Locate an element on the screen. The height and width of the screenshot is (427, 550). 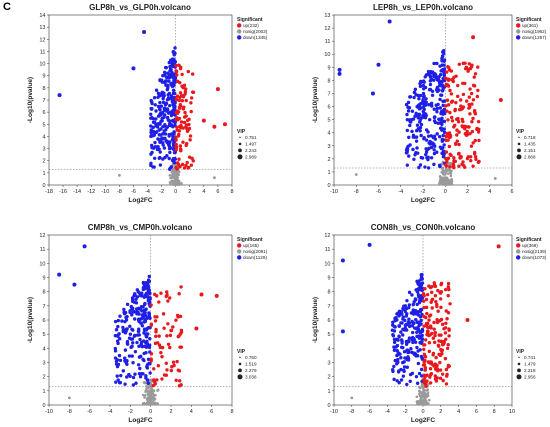
vip-legend-value: 2.218 is located at coordinates (530, 370).